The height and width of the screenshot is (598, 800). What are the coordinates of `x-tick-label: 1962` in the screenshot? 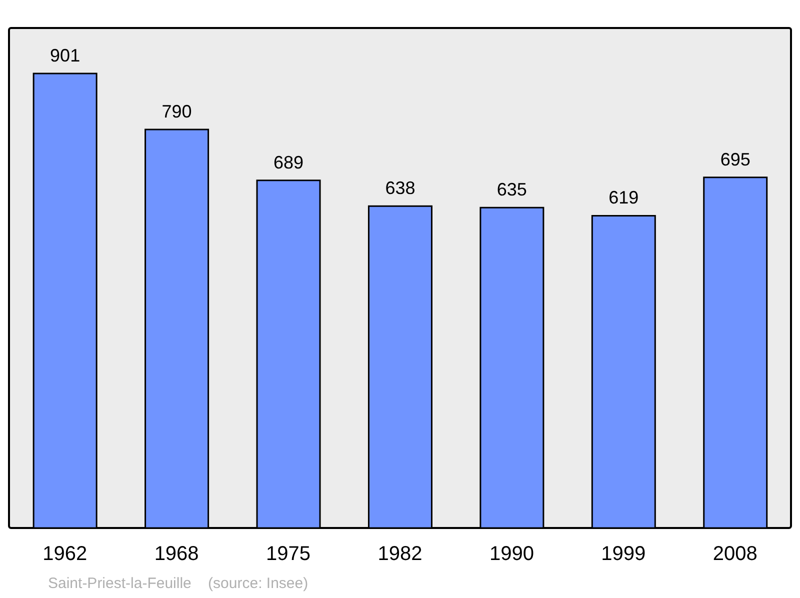 It's located at (65, 554).